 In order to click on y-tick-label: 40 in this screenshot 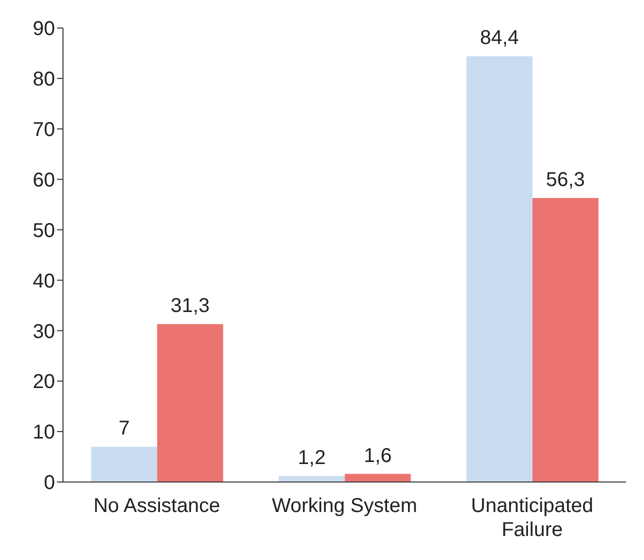, I will do `click(43, 281)`.